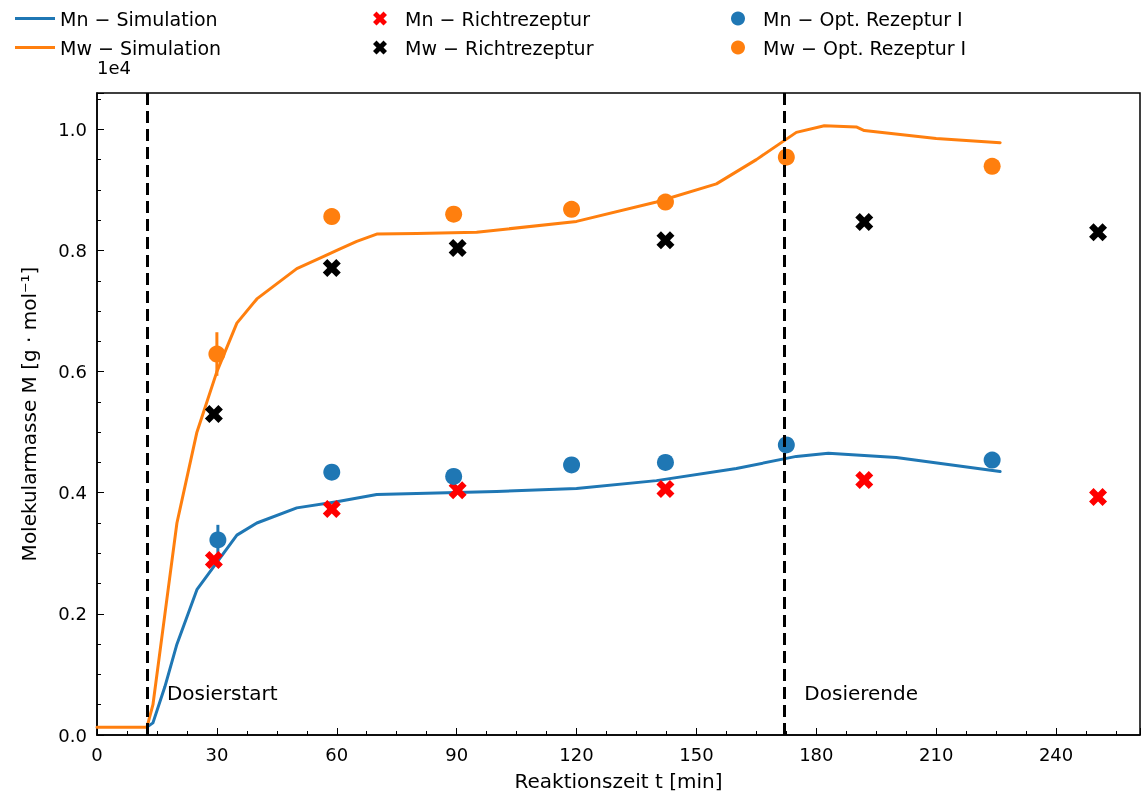  Describe the element at coordinates (72, 735) in the screenshot. I see `y-tick-label: 0.0` at that location.